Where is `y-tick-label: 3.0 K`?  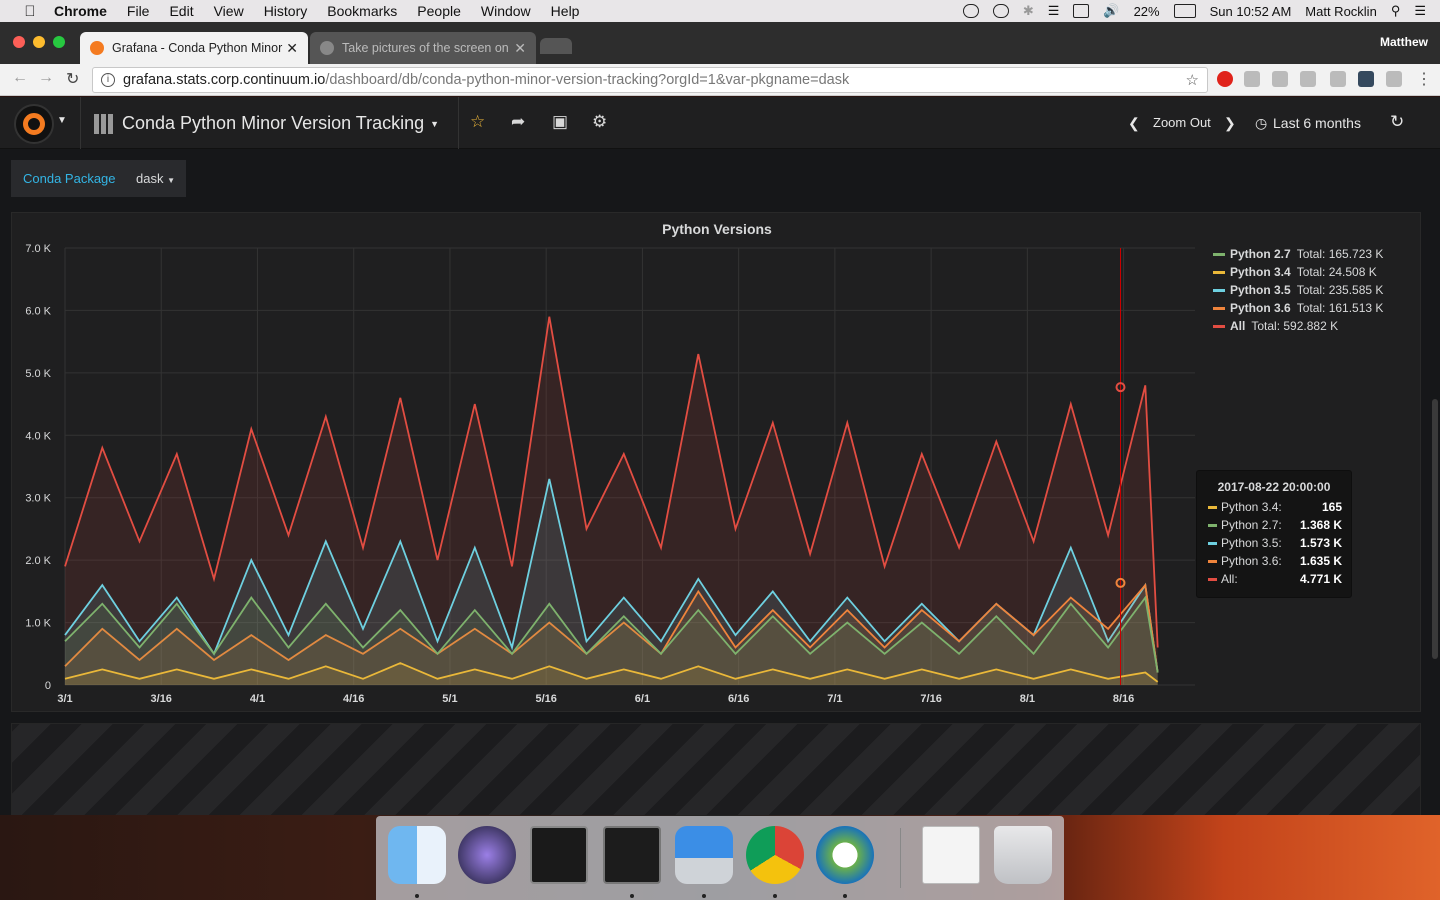 y-tick-label: 3.0 K is located at coordinates (38, 499).